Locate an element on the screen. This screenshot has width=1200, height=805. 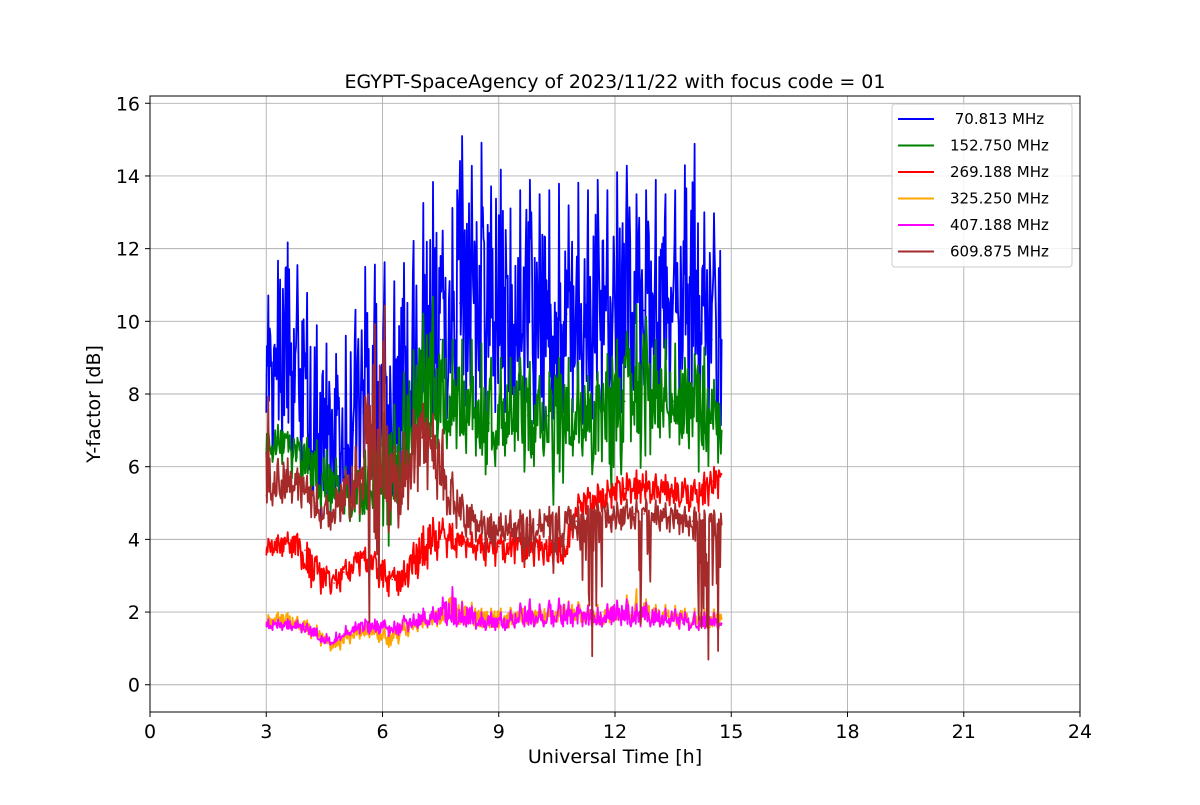
x-axis-label: Universal Time [h] is located at coordinates (615, 757).